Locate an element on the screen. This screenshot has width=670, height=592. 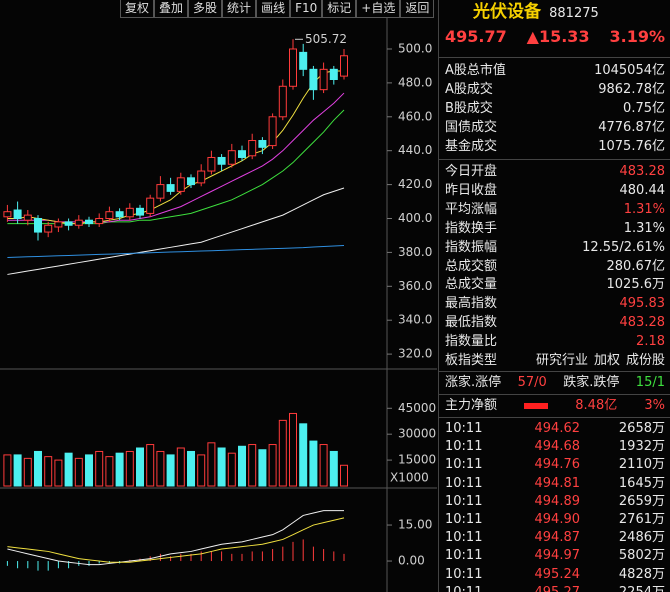
stat-label: 最低指数 is located at coordinates (471, 323).